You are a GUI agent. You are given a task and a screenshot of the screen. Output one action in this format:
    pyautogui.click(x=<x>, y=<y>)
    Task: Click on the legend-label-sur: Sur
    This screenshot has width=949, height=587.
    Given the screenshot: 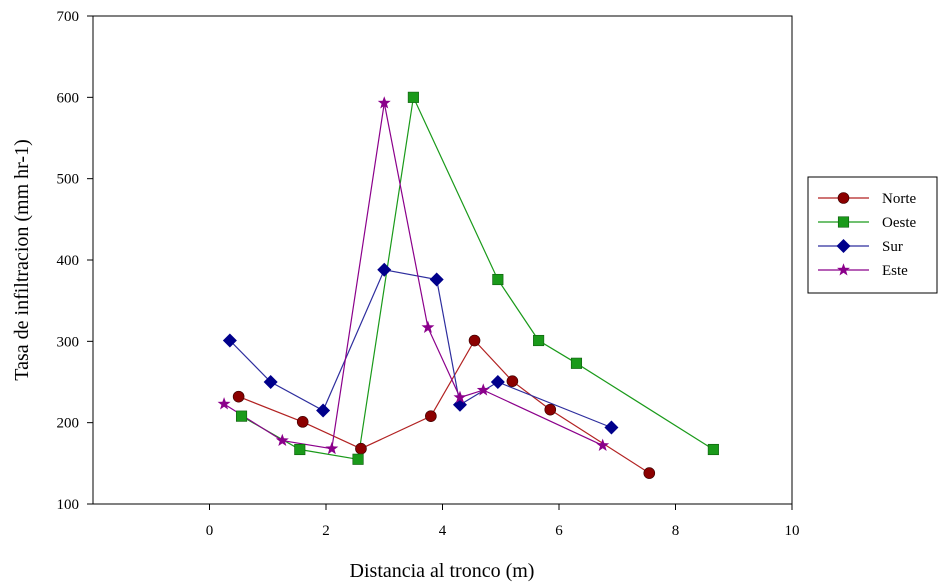 What is the action you would take?
    pyautogui.click(x=892, y=247)
    